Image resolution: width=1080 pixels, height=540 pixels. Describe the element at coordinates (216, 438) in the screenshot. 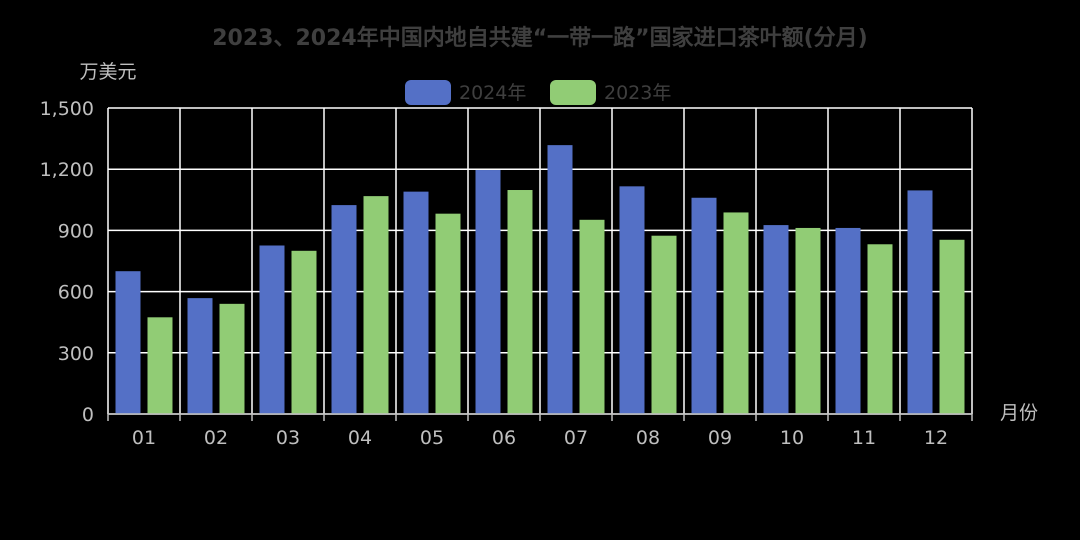

I see `x-tick-label: 02` at that location.